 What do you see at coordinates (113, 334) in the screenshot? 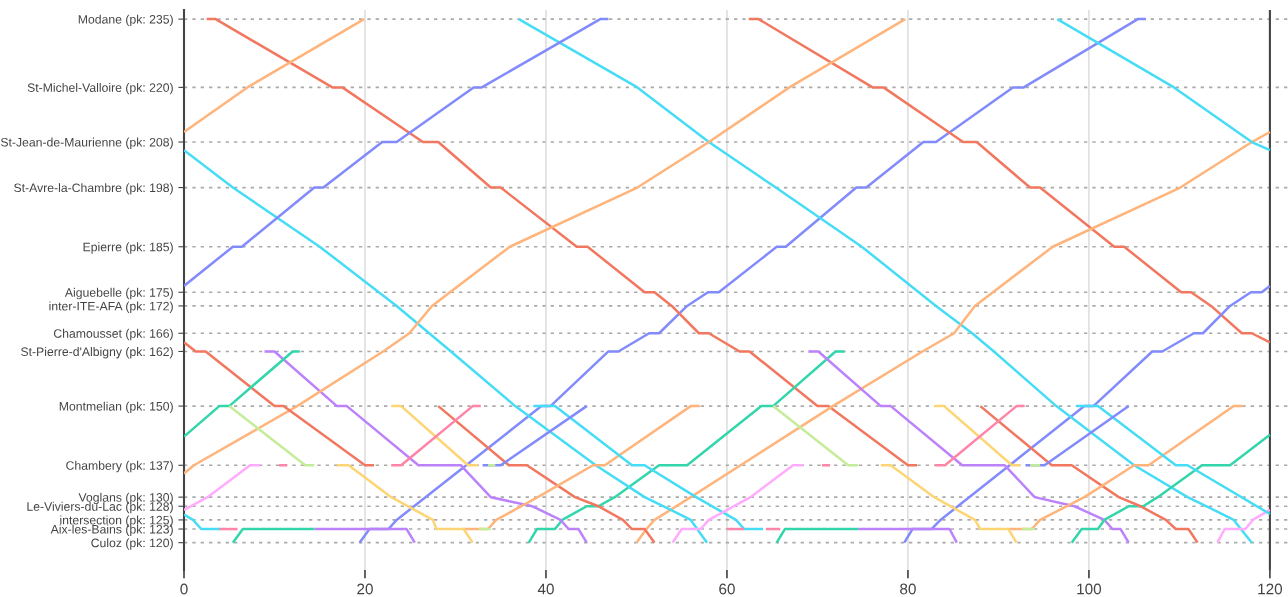
I see `y-tick-label: Chamousset (pk: 166)` at bounding box center [113, 334].